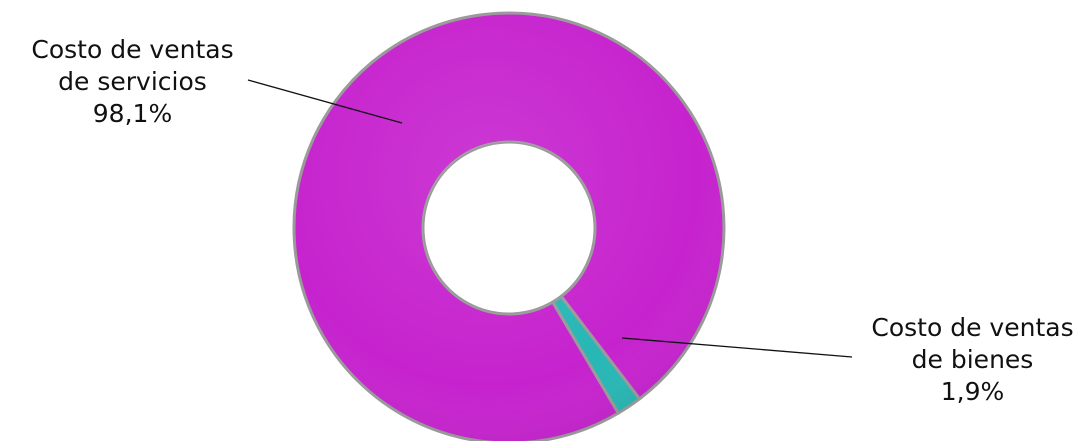 Image resolution: width=1090 pixels, height=441 pixels. I want to click on slice-label-servicios: Costo de ventas de servicios 98,1%, so click(132, 82).